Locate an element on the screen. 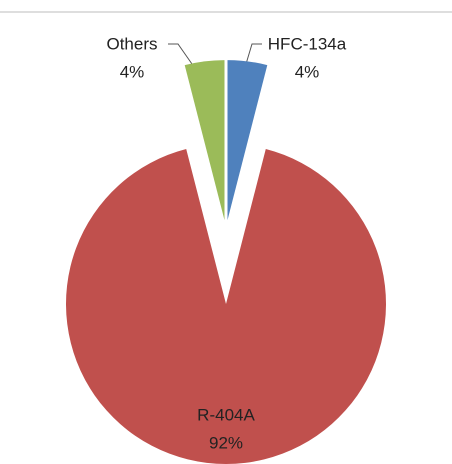 The width and height of the screenshot is (452, 464). slice-label: Others is located at coordinates (131, 43).